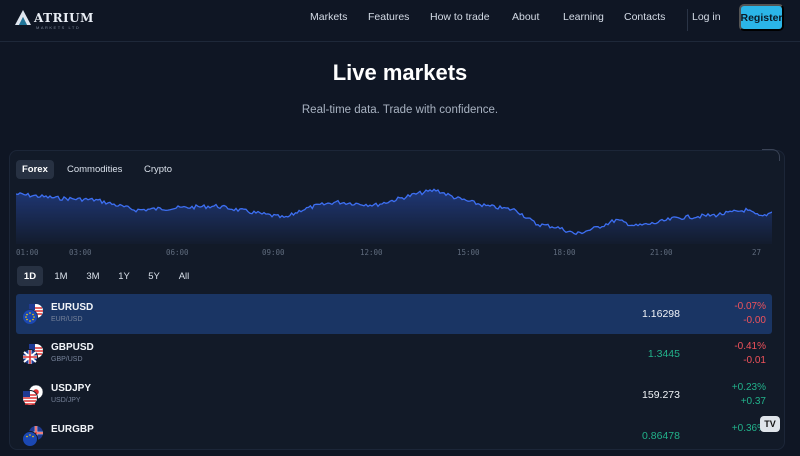 Image resolution: width=800 pixels, height=456 pixels. What do you see at coordinates (66, 400) in the screenshot?
I see `instrument-pair: USD/JPY` at bounding box center [66, 400].